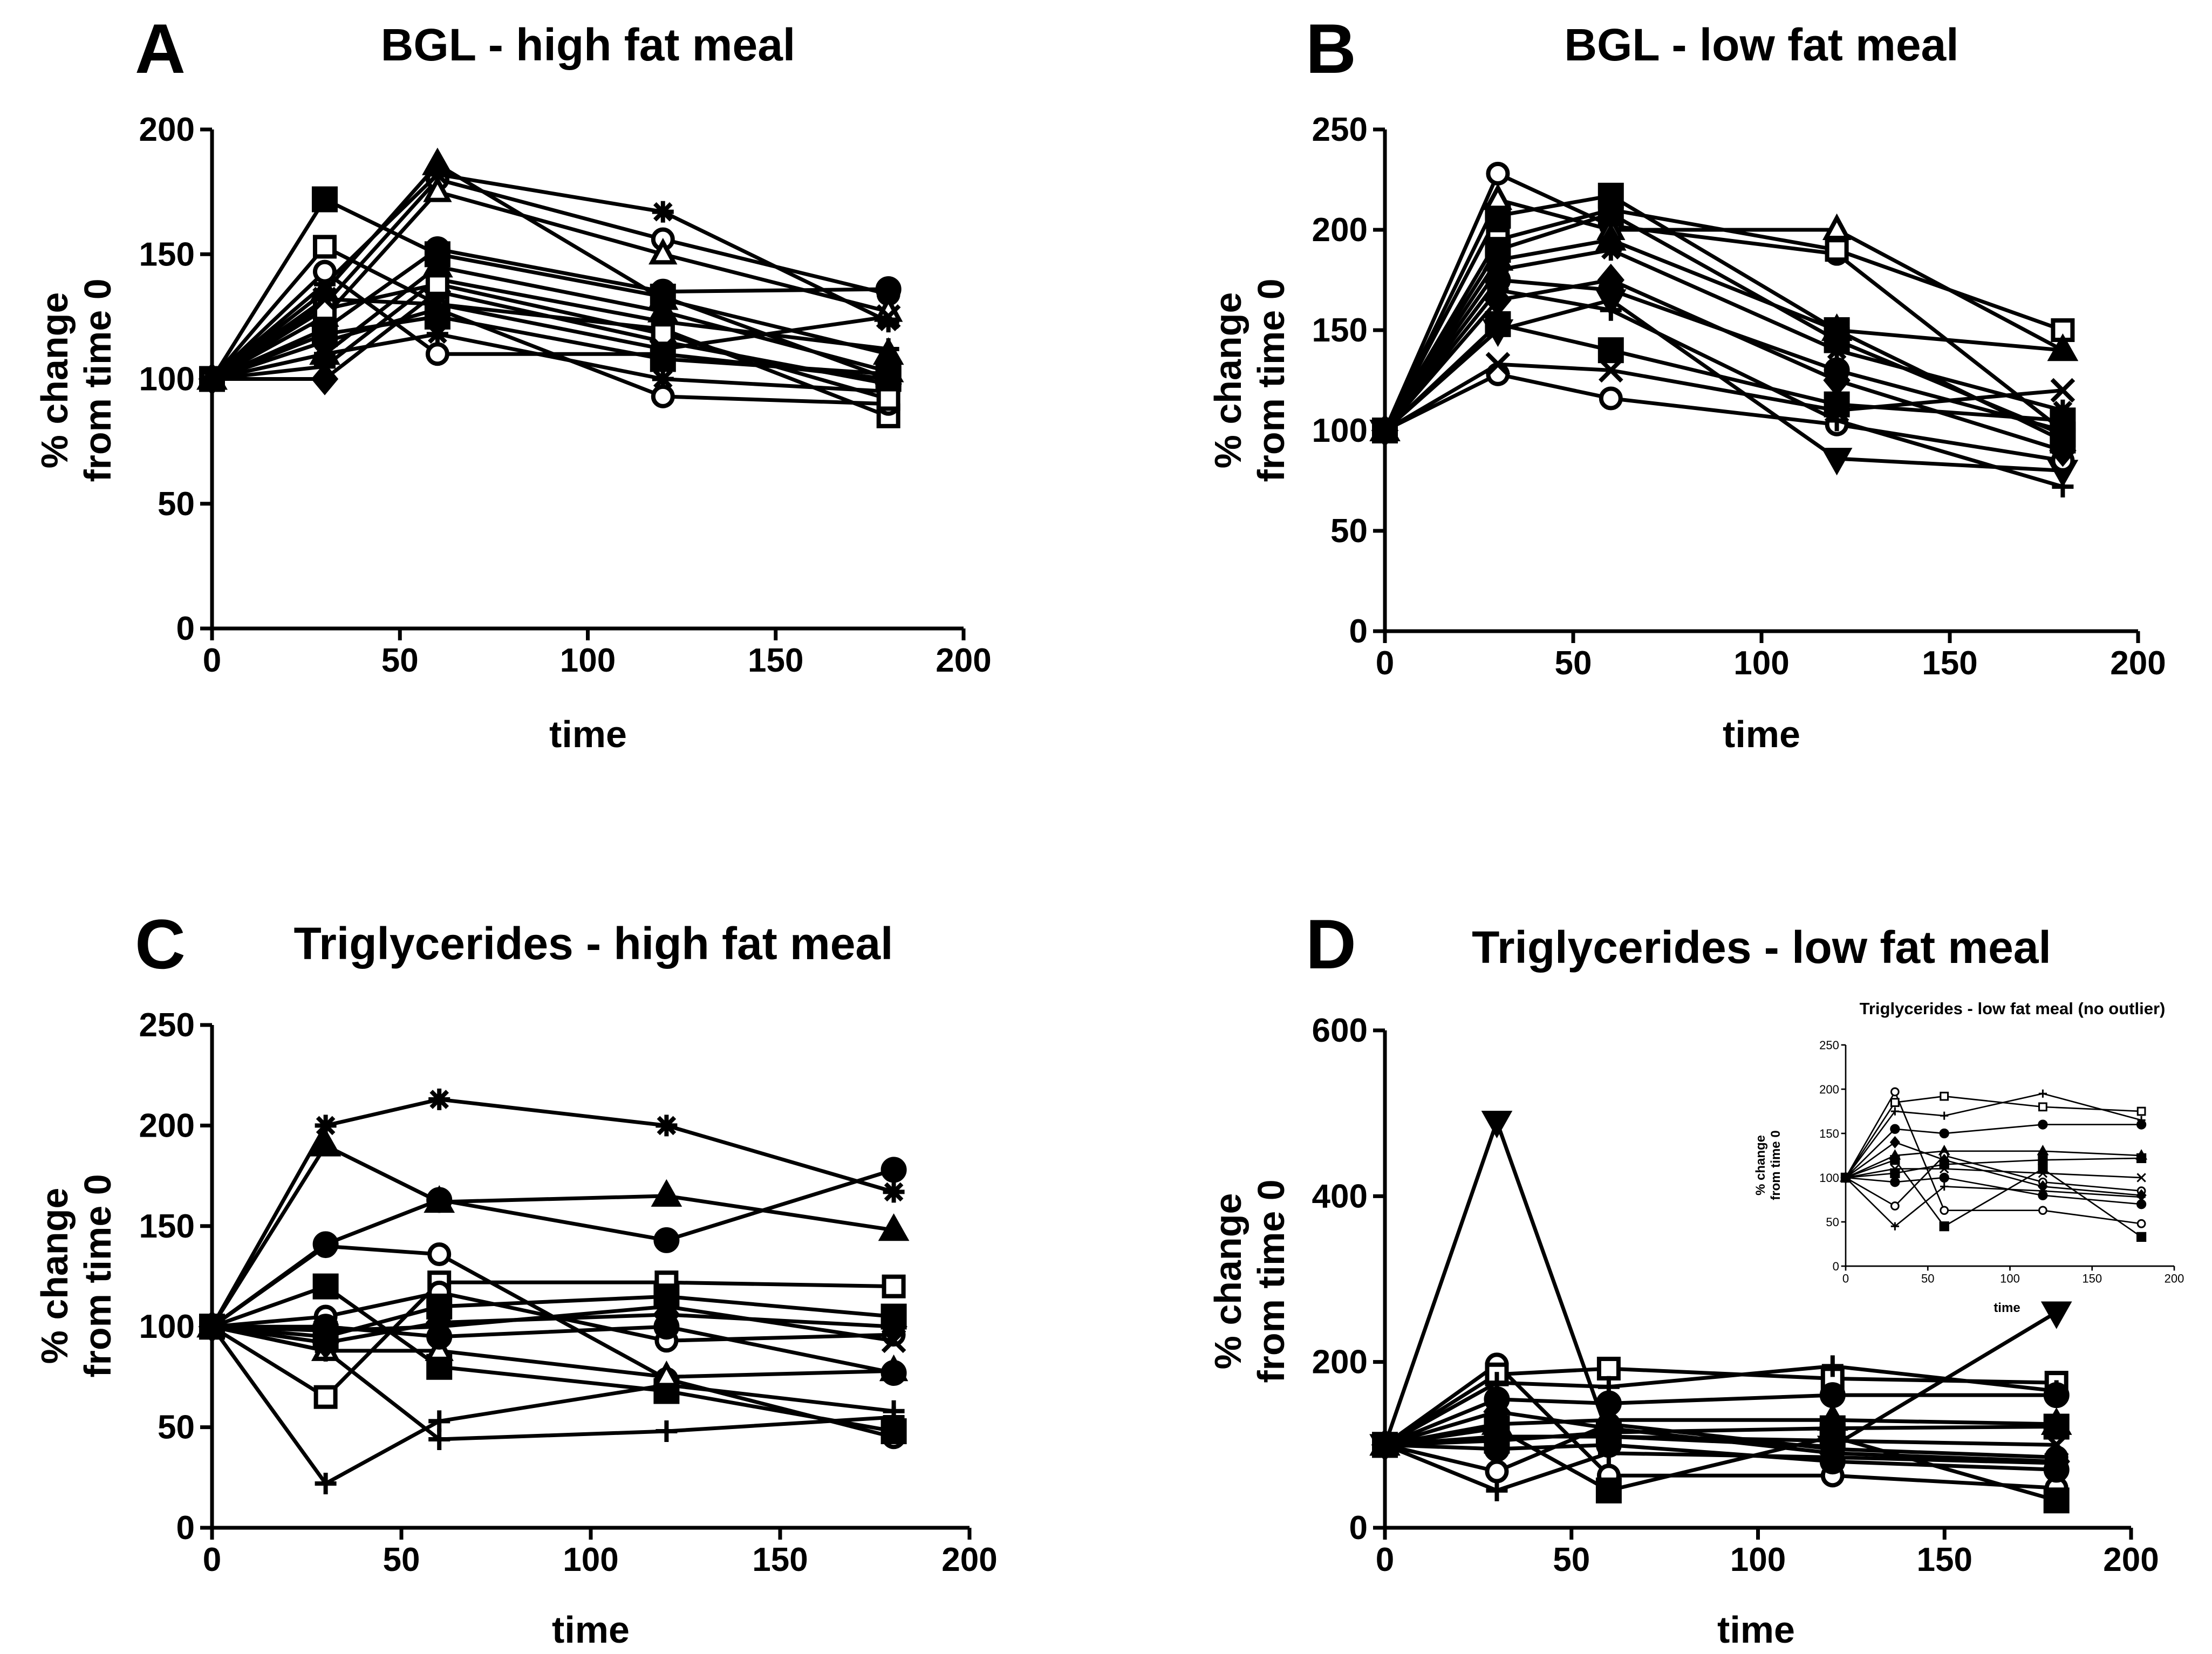 Image resolution: width=2212 pixels, height=1654 pixels. What do you see at coordinates (553, 1405) in the screenshot?
I see `series-s5` at bounding box center [553, 1405].